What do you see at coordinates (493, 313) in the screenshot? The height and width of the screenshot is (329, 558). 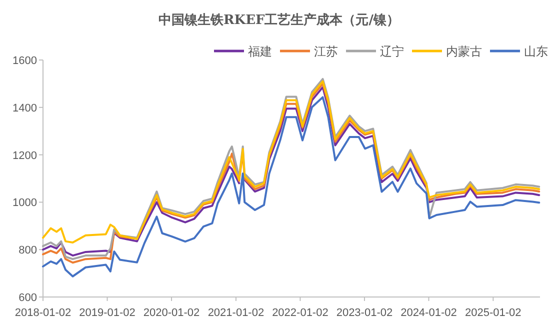 I see `x-tick-label: 2025-01-02` at bounding box center [493, 313].